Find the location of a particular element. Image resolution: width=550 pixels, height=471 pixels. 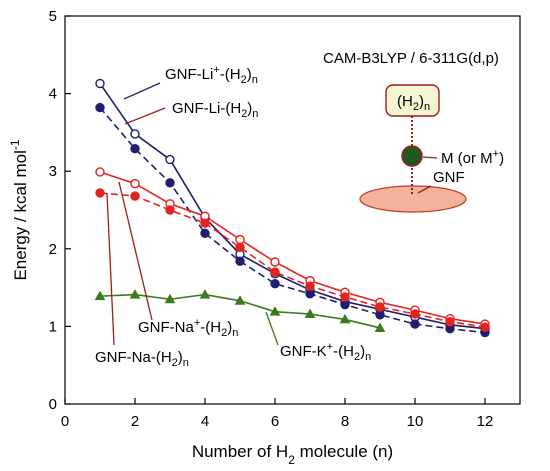

h2-box is located at coordinates (412, 100).